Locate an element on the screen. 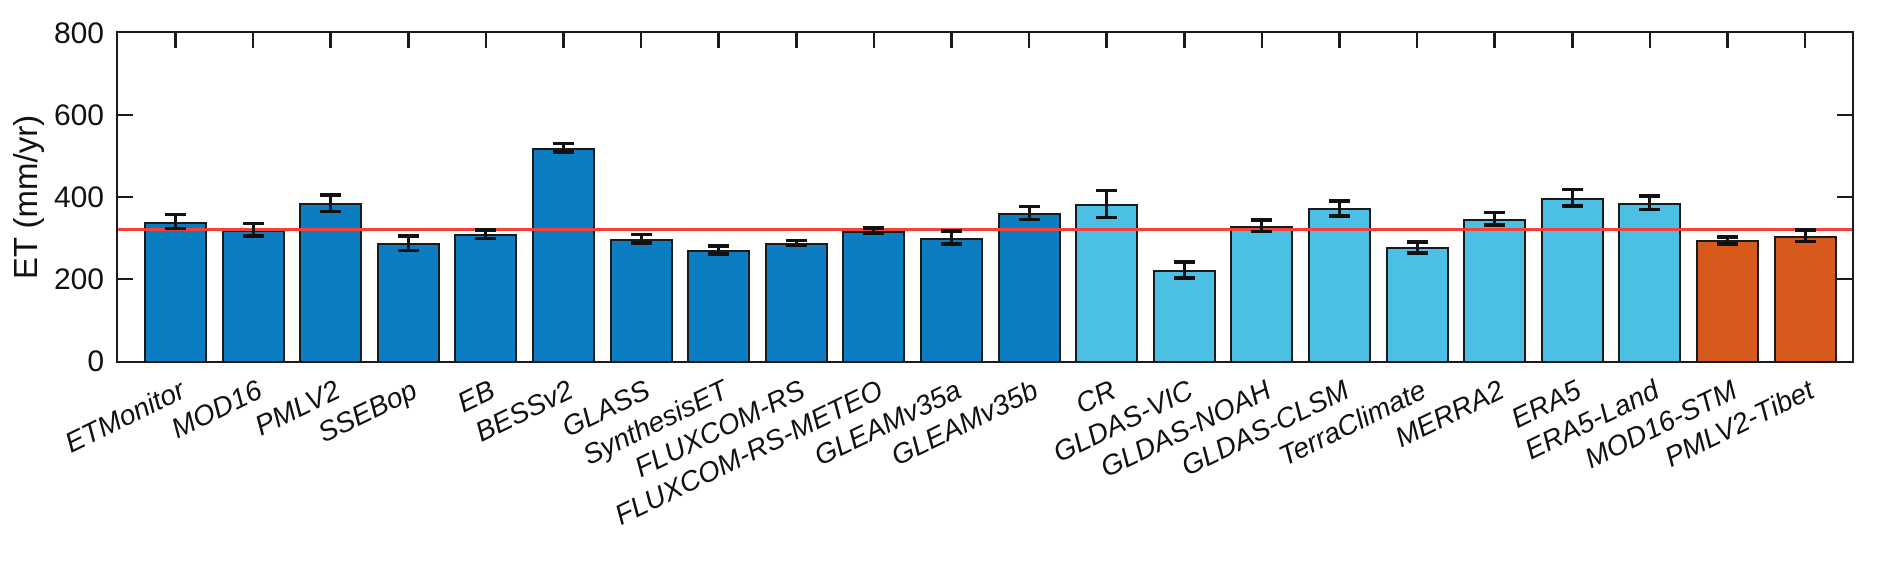 The width and height of the screenshot is (1892, 566). bar-GLASS is located at coordinates (641, 299).